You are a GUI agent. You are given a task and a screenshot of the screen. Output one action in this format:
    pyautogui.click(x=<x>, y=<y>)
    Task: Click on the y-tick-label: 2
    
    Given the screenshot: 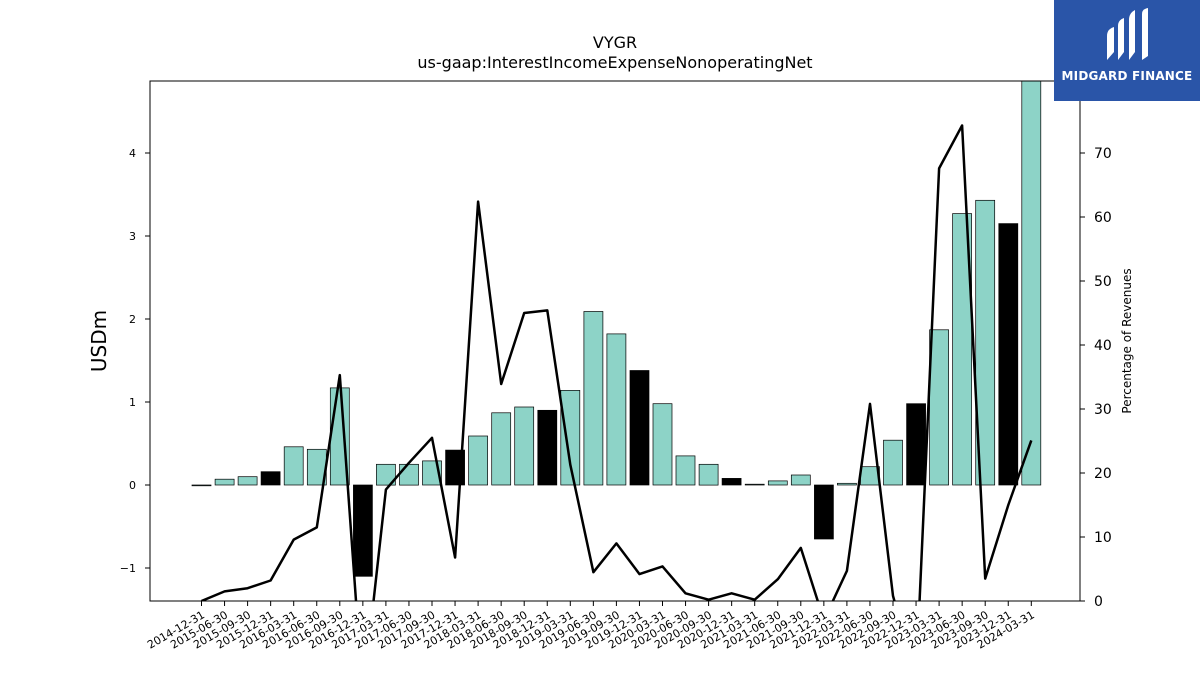 What is the action you would take?
    pyautogui.click(x=132, y=319)
    